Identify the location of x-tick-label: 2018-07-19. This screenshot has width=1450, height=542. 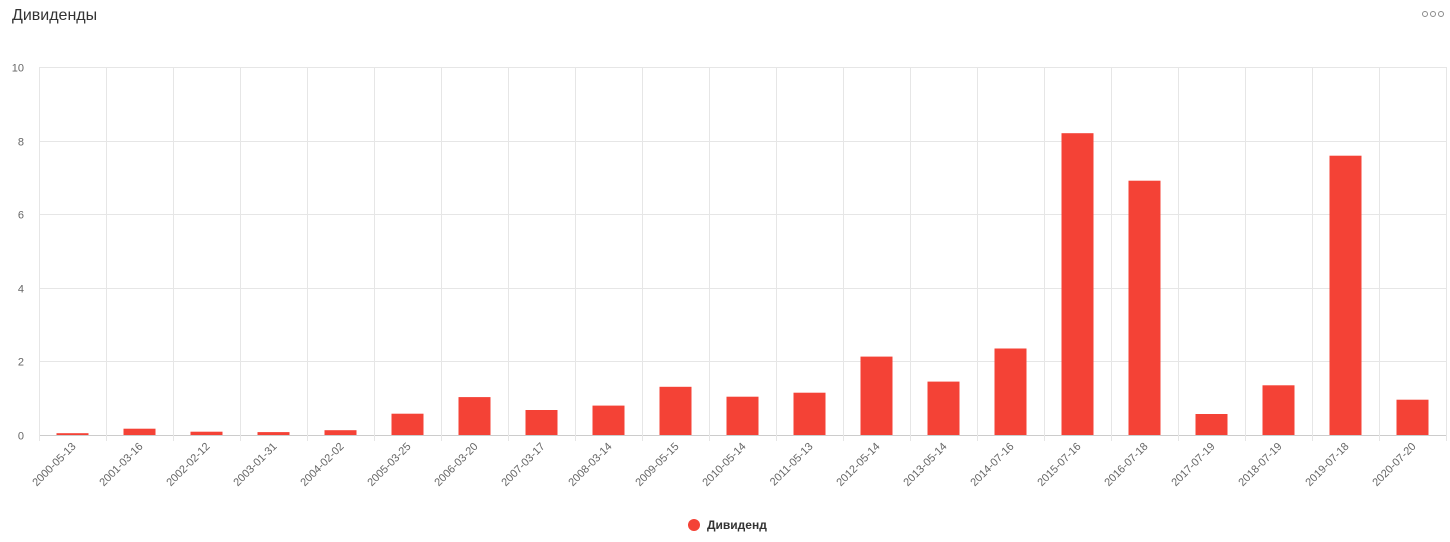
(1260, 465).